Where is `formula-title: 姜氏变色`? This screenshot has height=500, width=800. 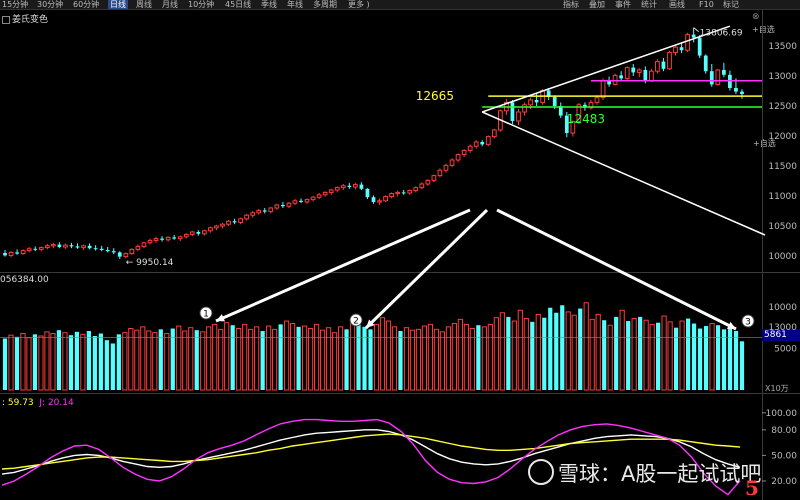
formula-title: 姜氏变色 is located at coordinates (25, 18).